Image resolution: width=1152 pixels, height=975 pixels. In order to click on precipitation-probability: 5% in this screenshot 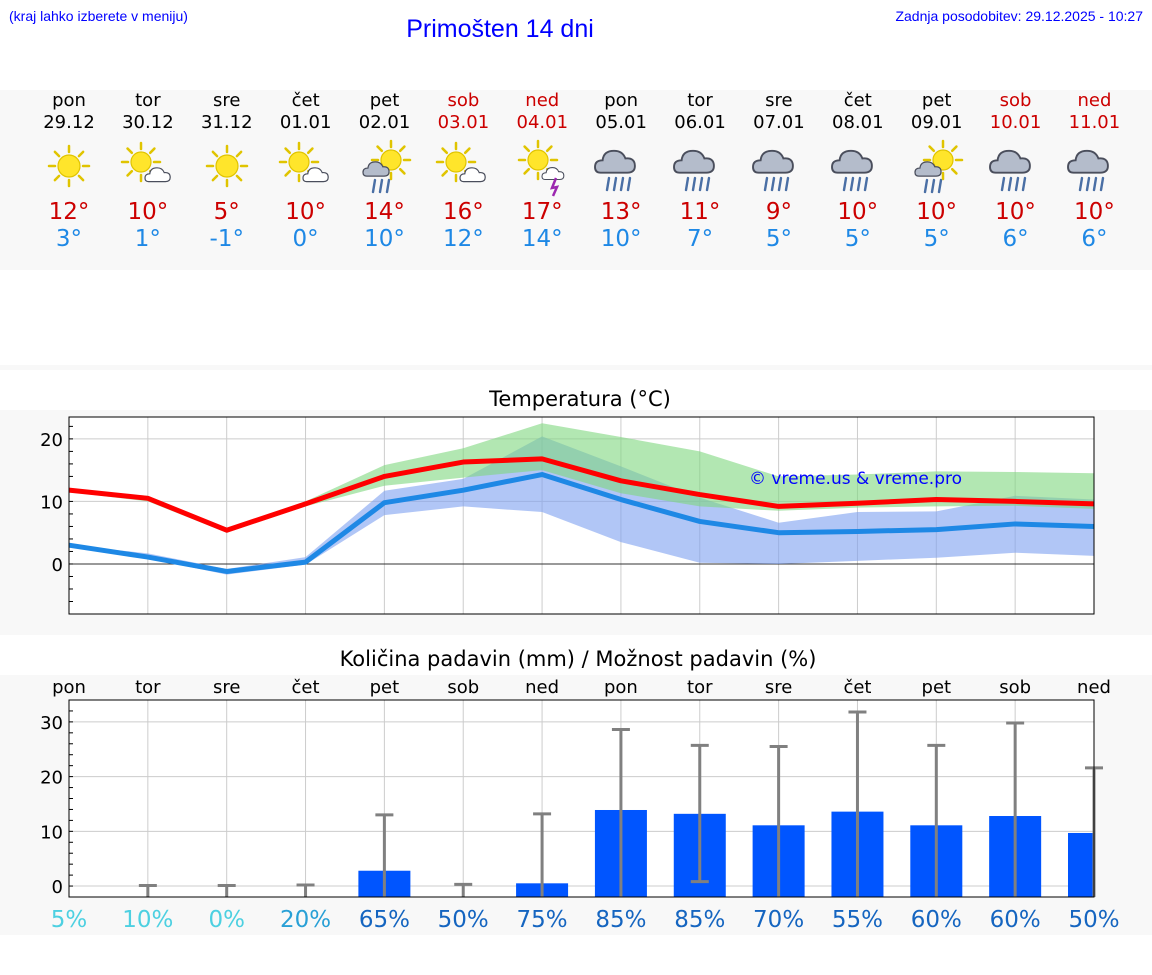, I will do `click(69, 920)`.